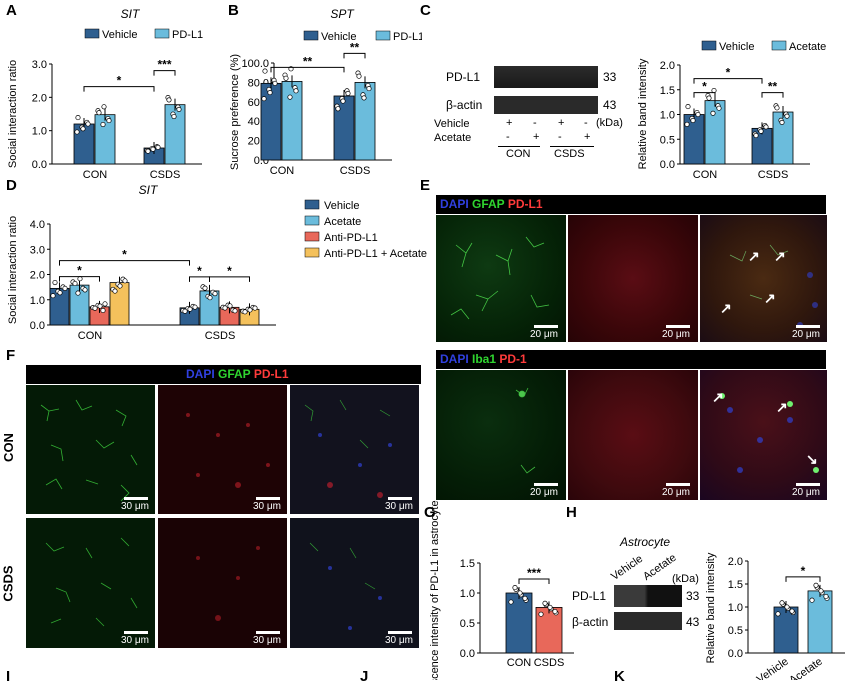  What do you see at coordinates (518, 154) in the screenshot?
I see `blot-c-group-con: CON` at bounding box center [518, 154].